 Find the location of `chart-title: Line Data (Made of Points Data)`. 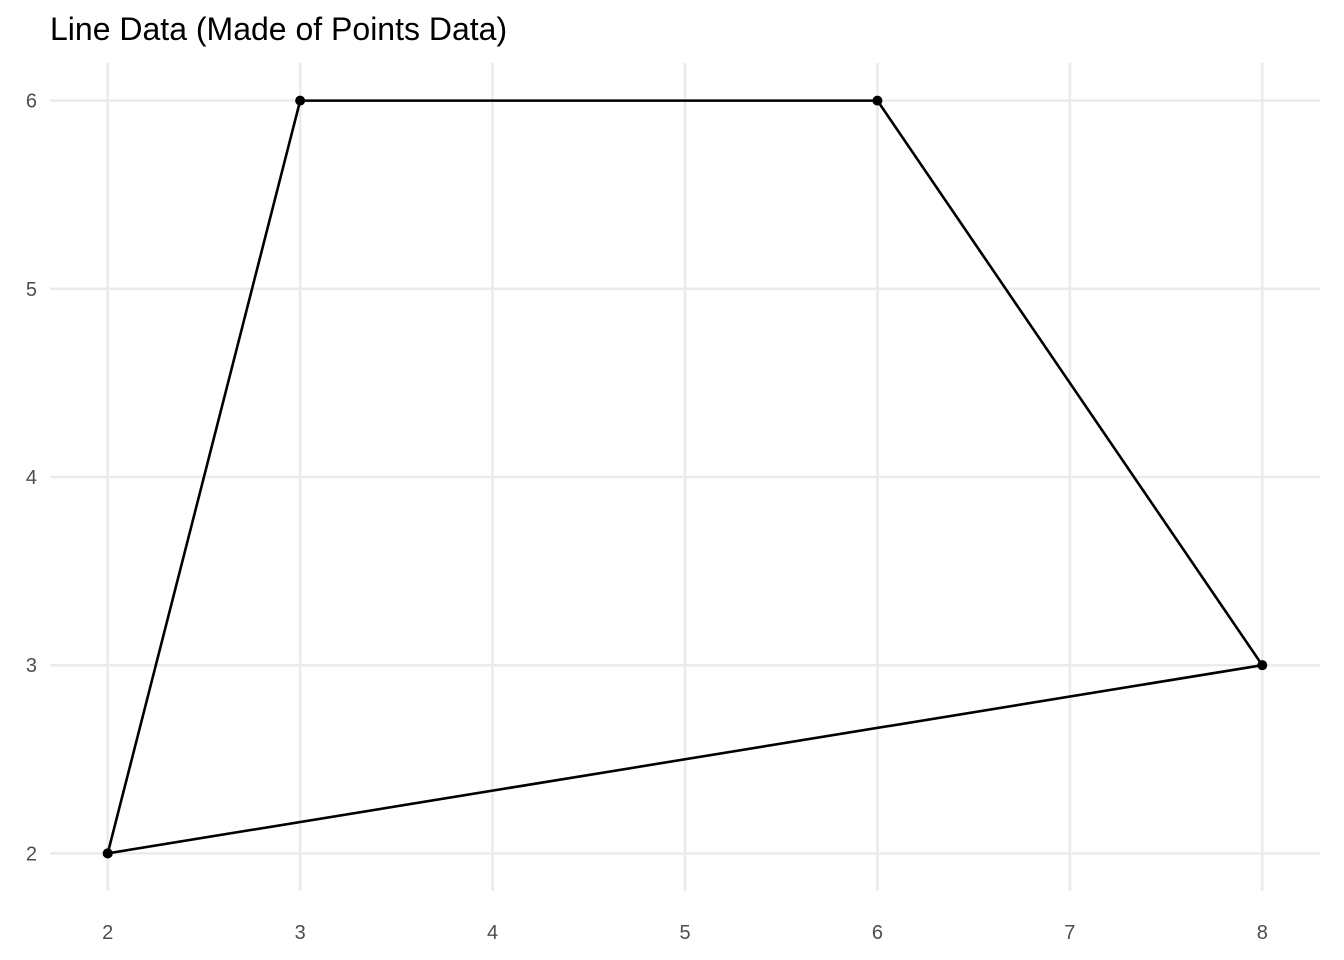

chart-title: Line Data (Made of Points Data) is located at coordinates (278, 29).